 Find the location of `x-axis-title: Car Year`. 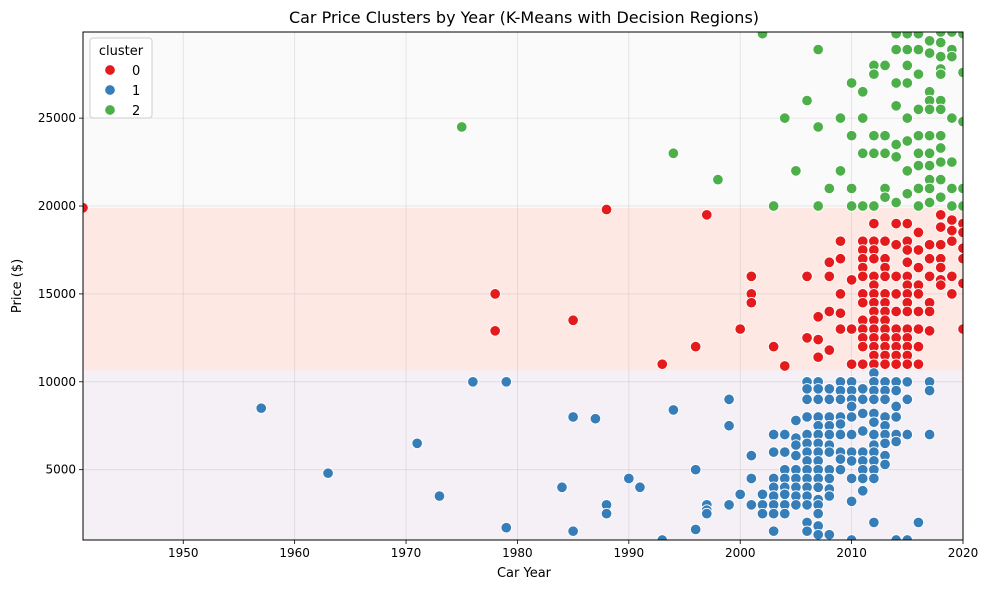

x-axis-title: Car Year is located at coordinates (524, 573).